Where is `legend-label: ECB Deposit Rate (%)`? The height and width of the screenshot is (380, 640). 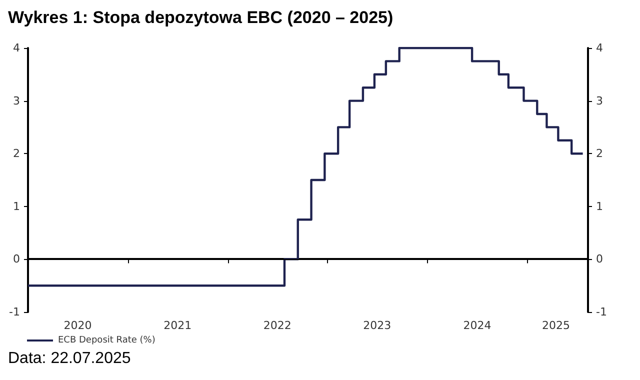 legend-label: ECB Deposit Rate (%) is located at coordinates (107, 341).